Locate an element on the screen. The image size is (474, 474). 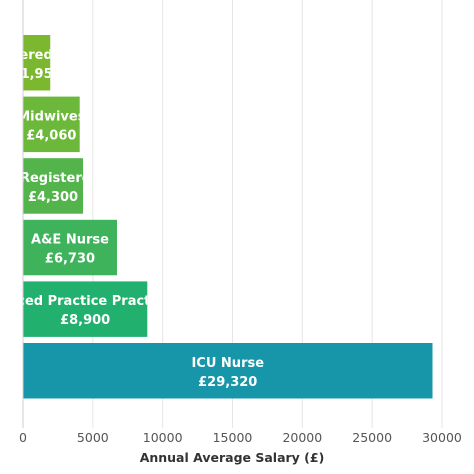
bar-value-label: £8,900 is located at coordinates (85, 320).